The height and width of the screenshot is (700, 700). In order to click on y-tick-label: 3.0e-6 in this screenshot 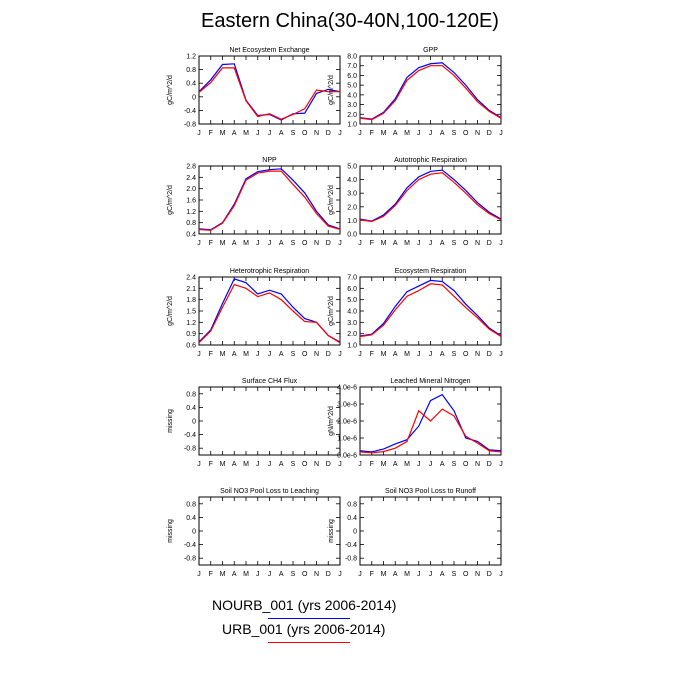, I will do `click(347, 405)`.